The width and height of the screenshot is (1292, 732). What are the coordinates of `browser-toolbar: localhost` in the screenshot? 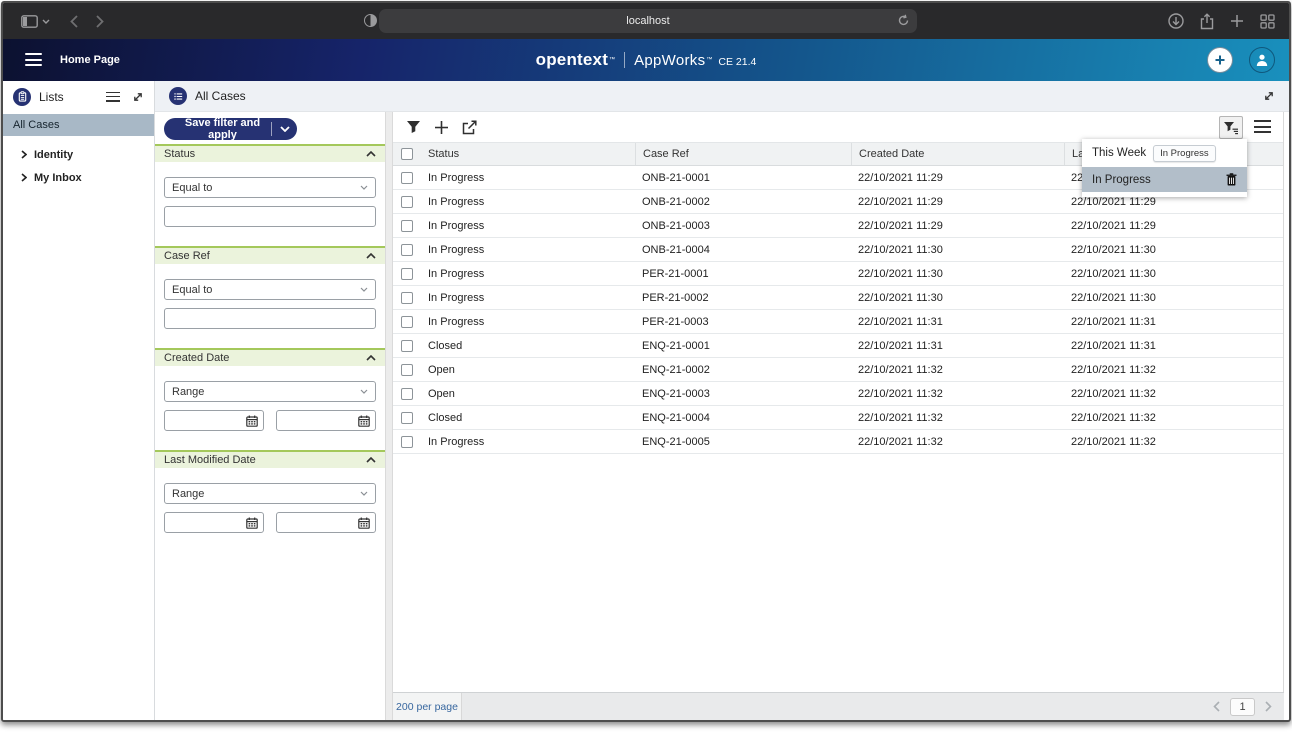 It's located at (646, 21).